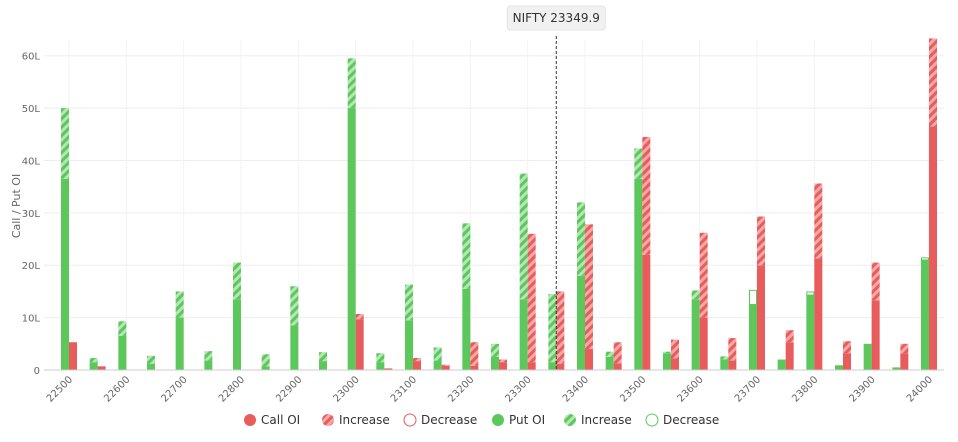 The image size is (958, 442). I want to click on legend-item: Decrease, so click(682, 420).